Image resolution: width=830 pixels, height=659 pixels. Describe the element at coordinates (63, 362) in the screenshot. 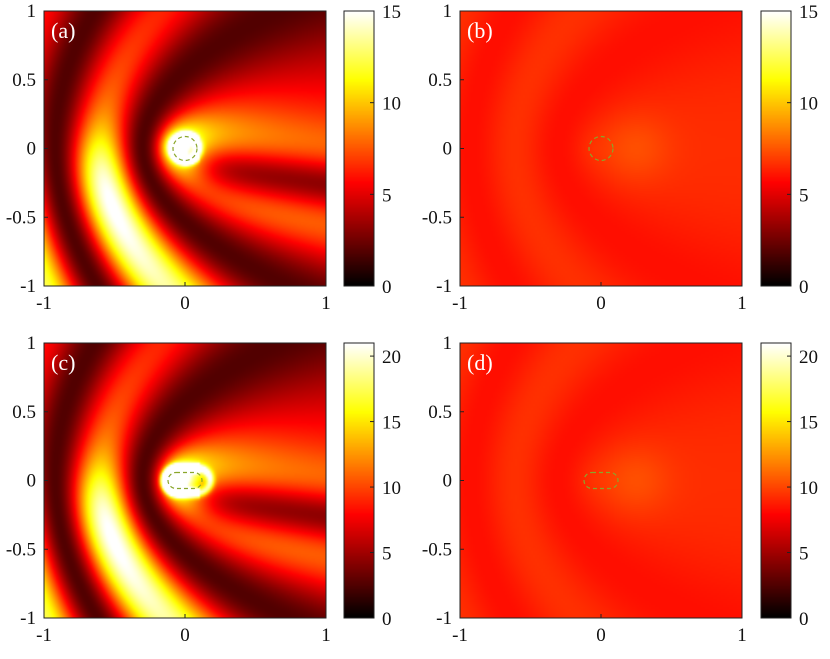

I see `panel-label: (c)` at that location.